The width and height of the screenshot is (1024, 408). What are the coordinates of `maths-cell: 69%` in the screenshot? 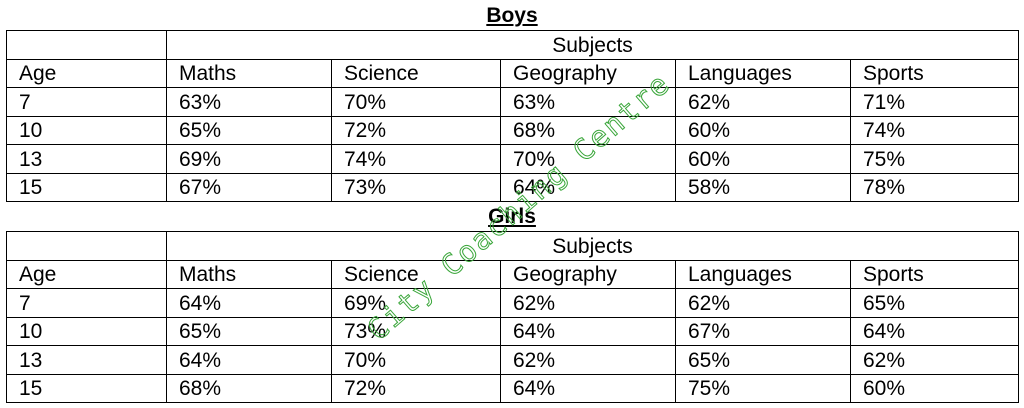 It's located at (249, 159).